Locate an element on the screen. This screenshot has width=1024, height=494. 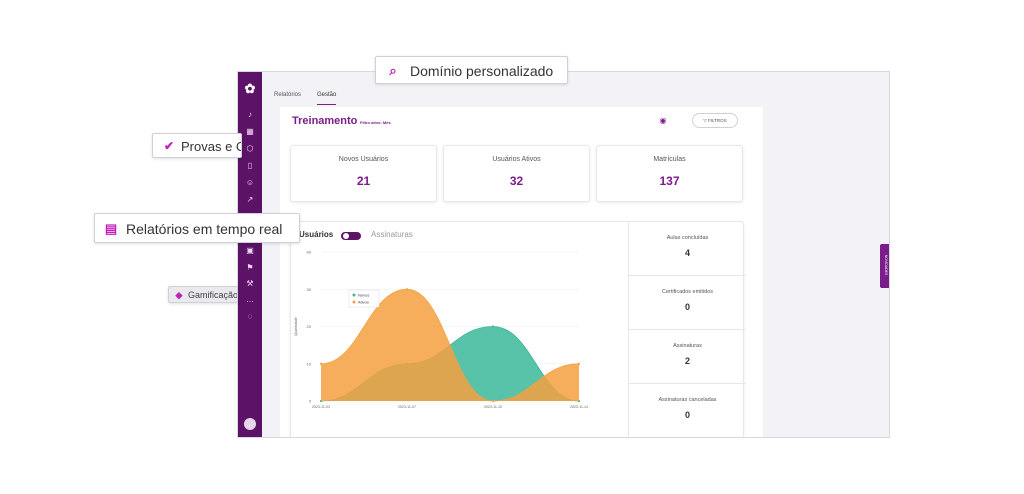
side-stat-label: Aulas concluídas is located at coordinates (687, 238).